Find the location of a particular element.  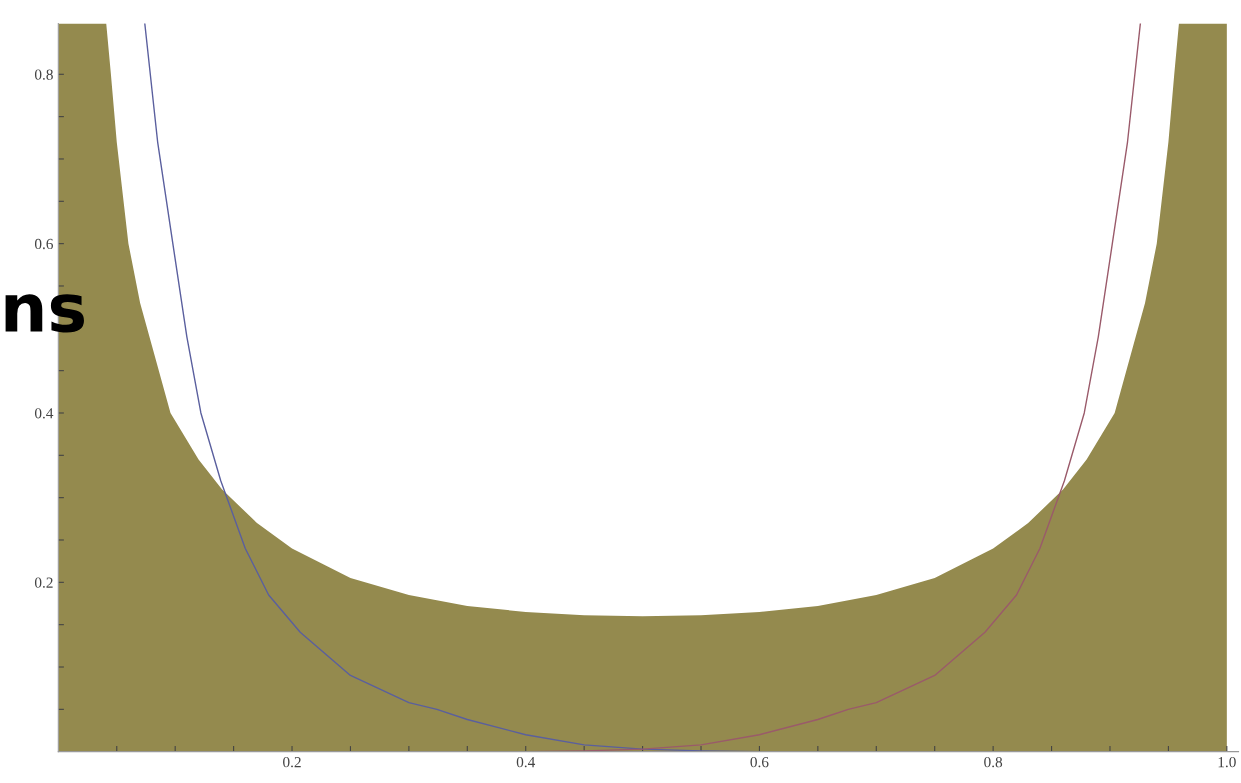

y-tick-label: 0.4 is located at coordinates (44, 413).